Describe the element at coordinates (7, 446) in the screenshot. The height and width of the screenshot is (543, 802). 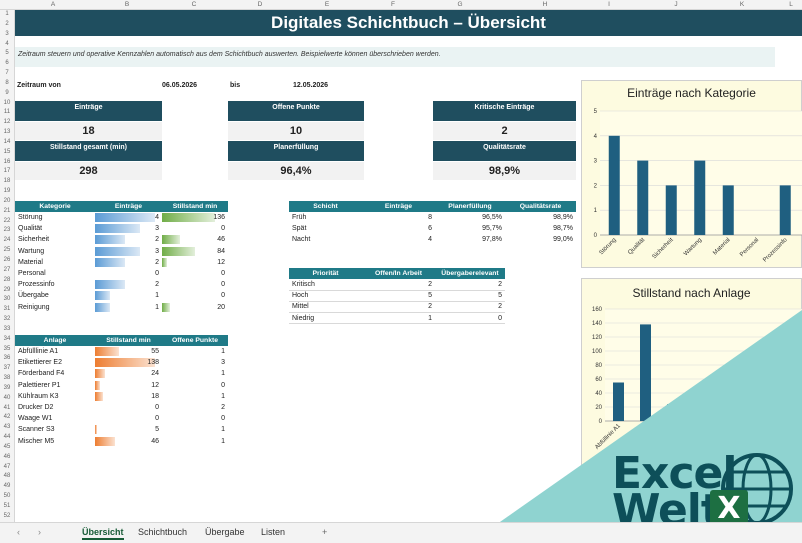
I see `row-header-45: 45` at that location.